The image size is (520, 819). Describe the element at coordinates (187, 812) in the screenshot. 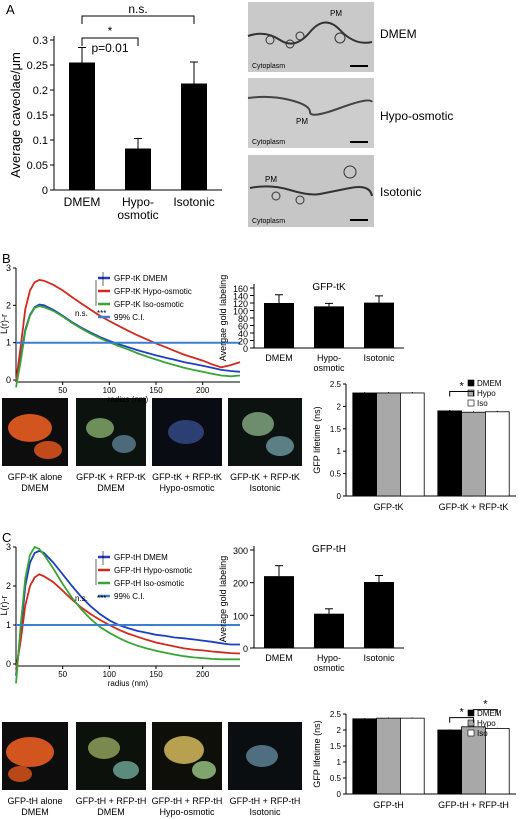

I see `caption-line2: Hypo-osmotic` at that location.